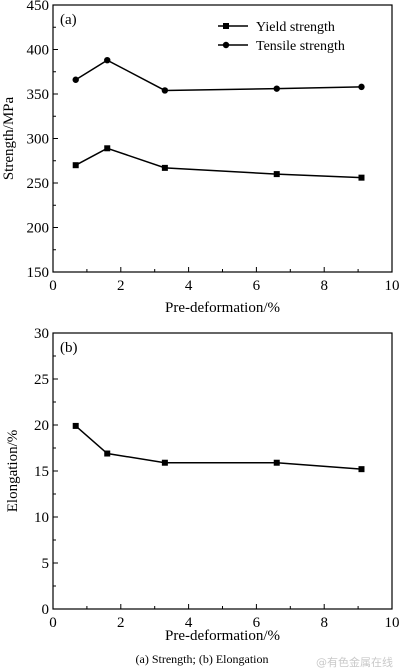  Describe the element at coordinates (68, 20) in the screenshot. I see `panel-label: (a)` at that location.